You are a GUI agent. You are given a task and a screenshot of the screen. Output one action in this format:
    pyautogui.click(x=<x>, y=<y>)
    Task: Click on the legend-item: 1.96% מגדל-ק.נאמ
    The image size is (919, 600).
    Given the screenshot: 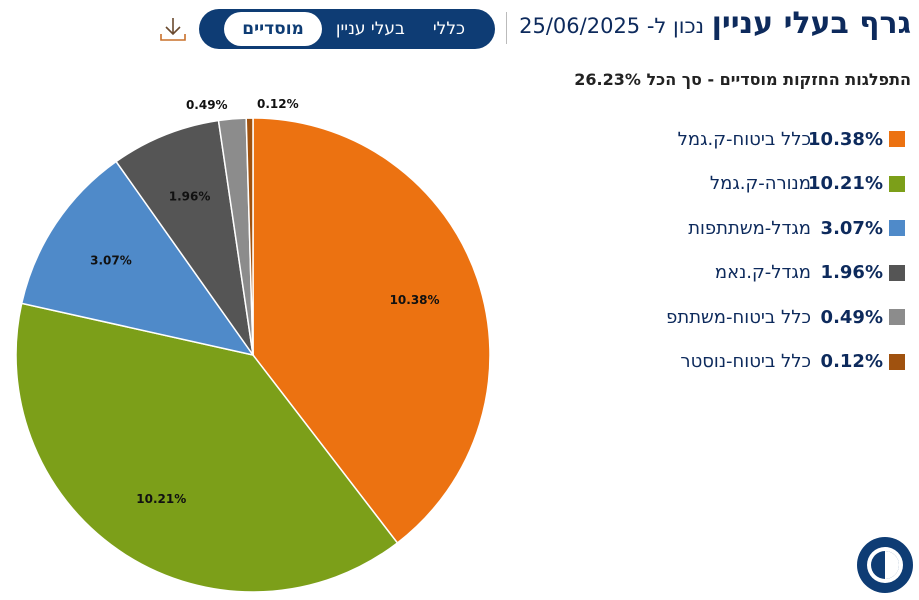 What is the action you would take?
    pyautogui.click(x=785, y=273)
    